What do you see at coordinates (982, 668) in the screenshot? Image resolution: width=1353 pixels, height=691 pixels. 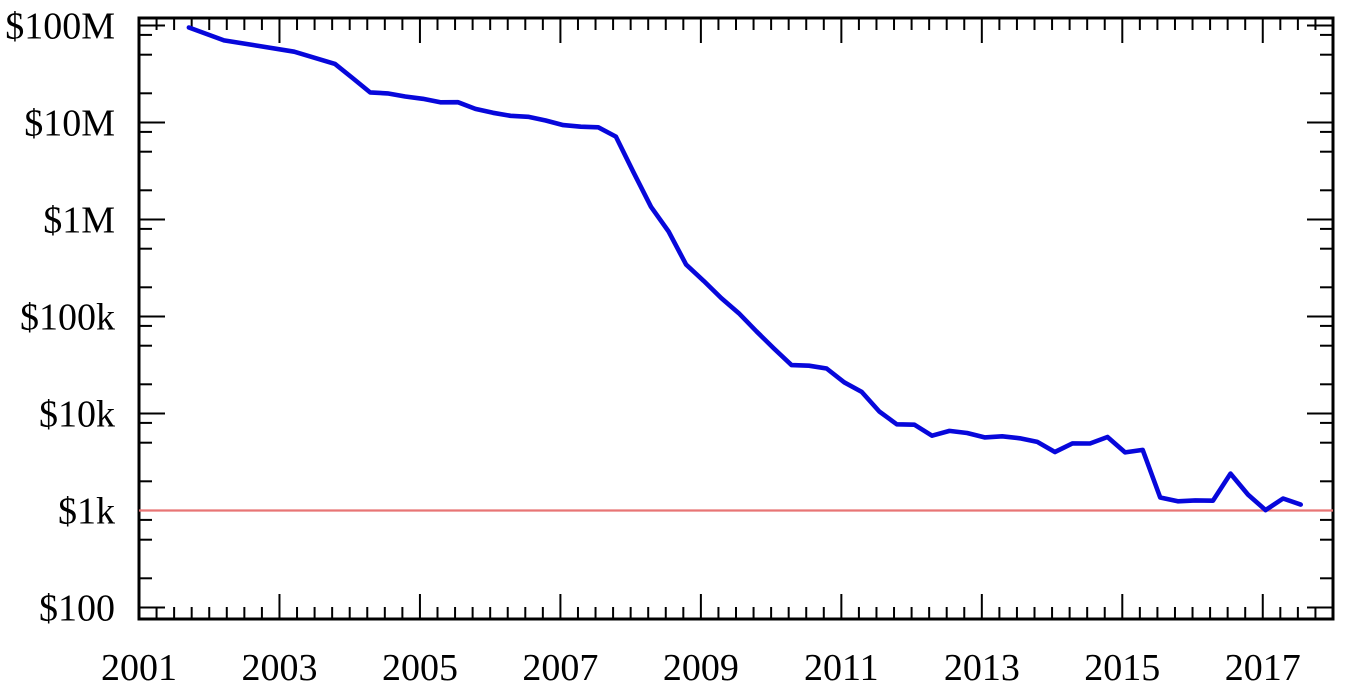 I see `x-axis-tick-label: 2013` at bounding box center [982, 668].